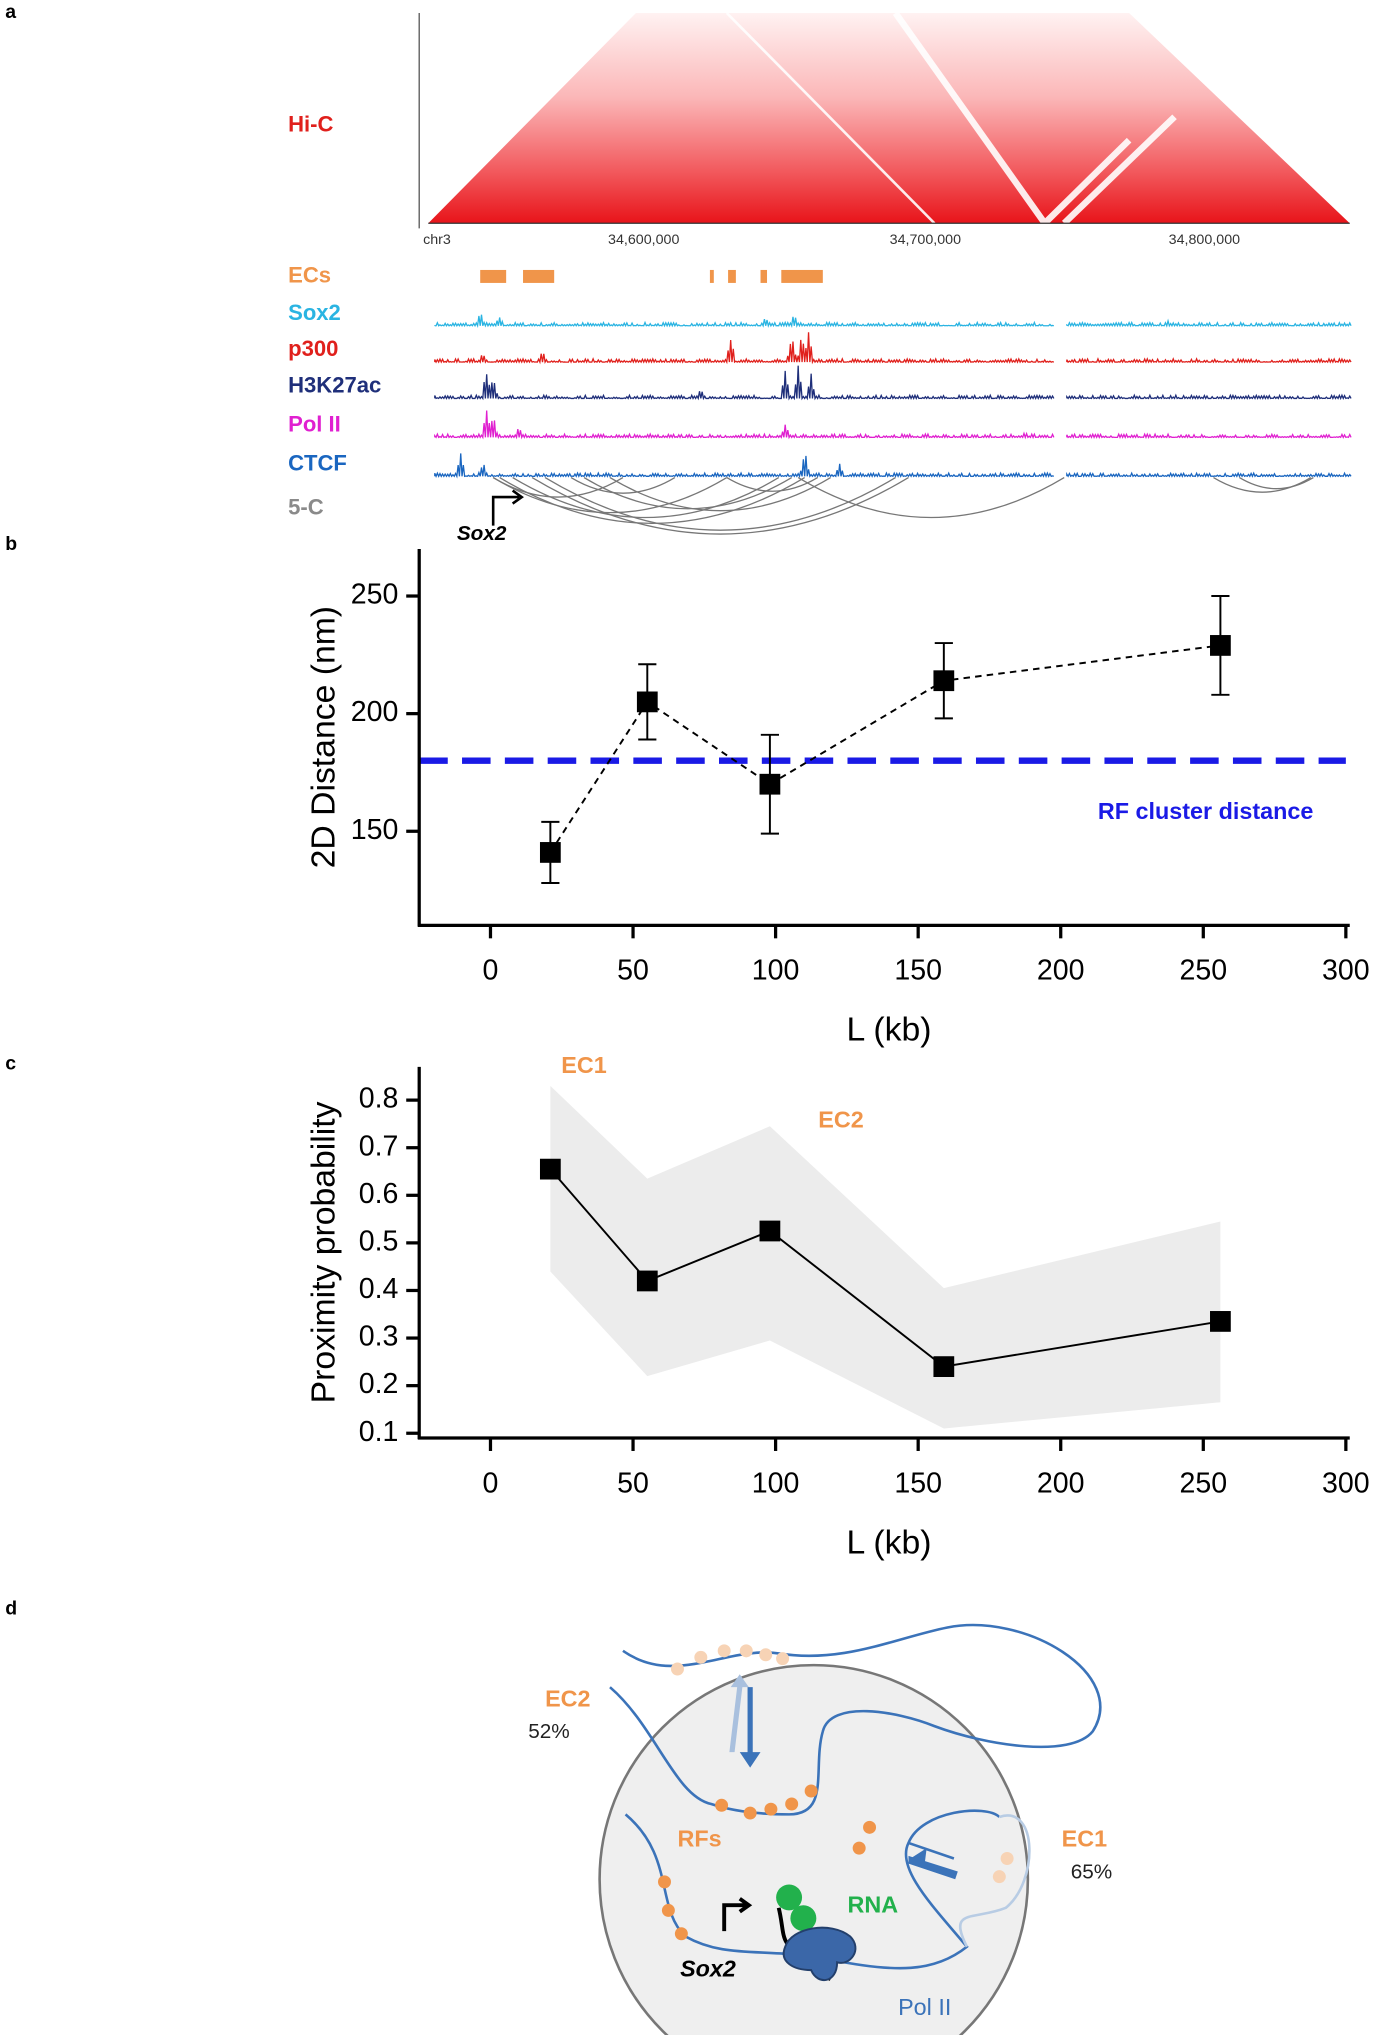 This screenshot has width=1377, height=2035. What do you see at coordinates (375, 595) in the screenshot?
I see `y-tick-label: 250` at bounding box center [375, 595].